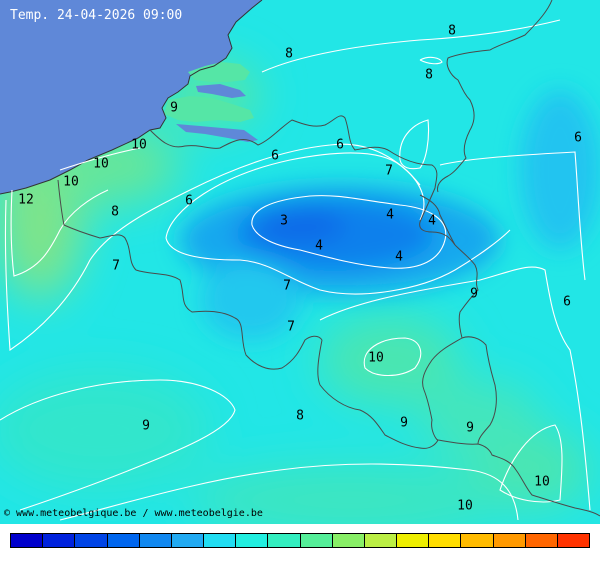 Image resolution: width=600 pixels, height=575 pixels. Describe the element at coordinates (96, 15) in the screenshot. I see `map-title: Temp. 24-04-2026 09:00` at that location.